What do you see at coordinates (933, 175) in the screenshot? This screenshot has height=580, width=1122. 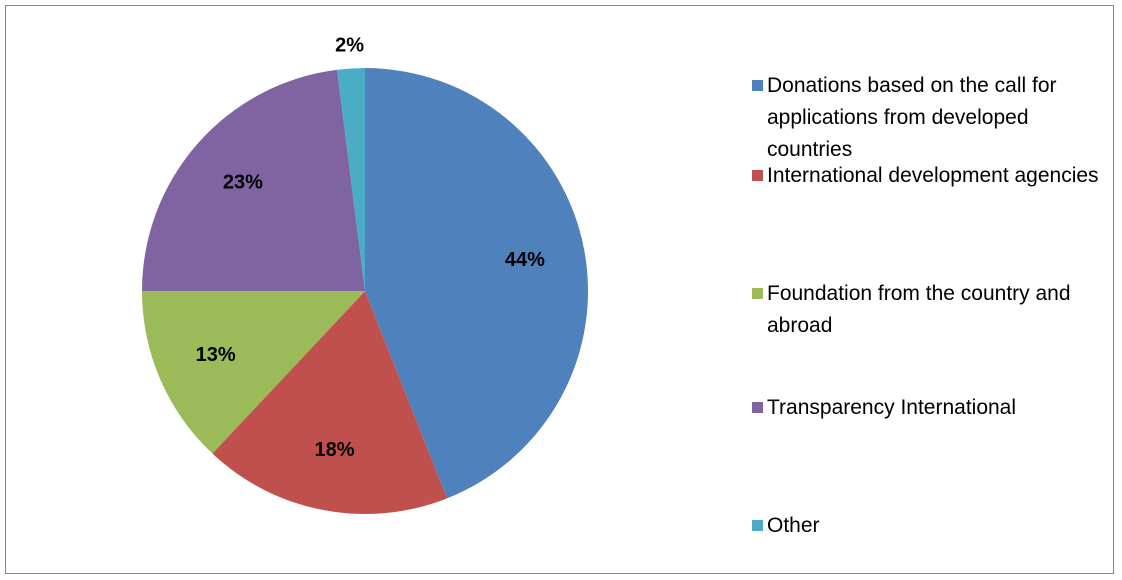 I see `legend-label: International development agencies` at bounding box center [933, 175].